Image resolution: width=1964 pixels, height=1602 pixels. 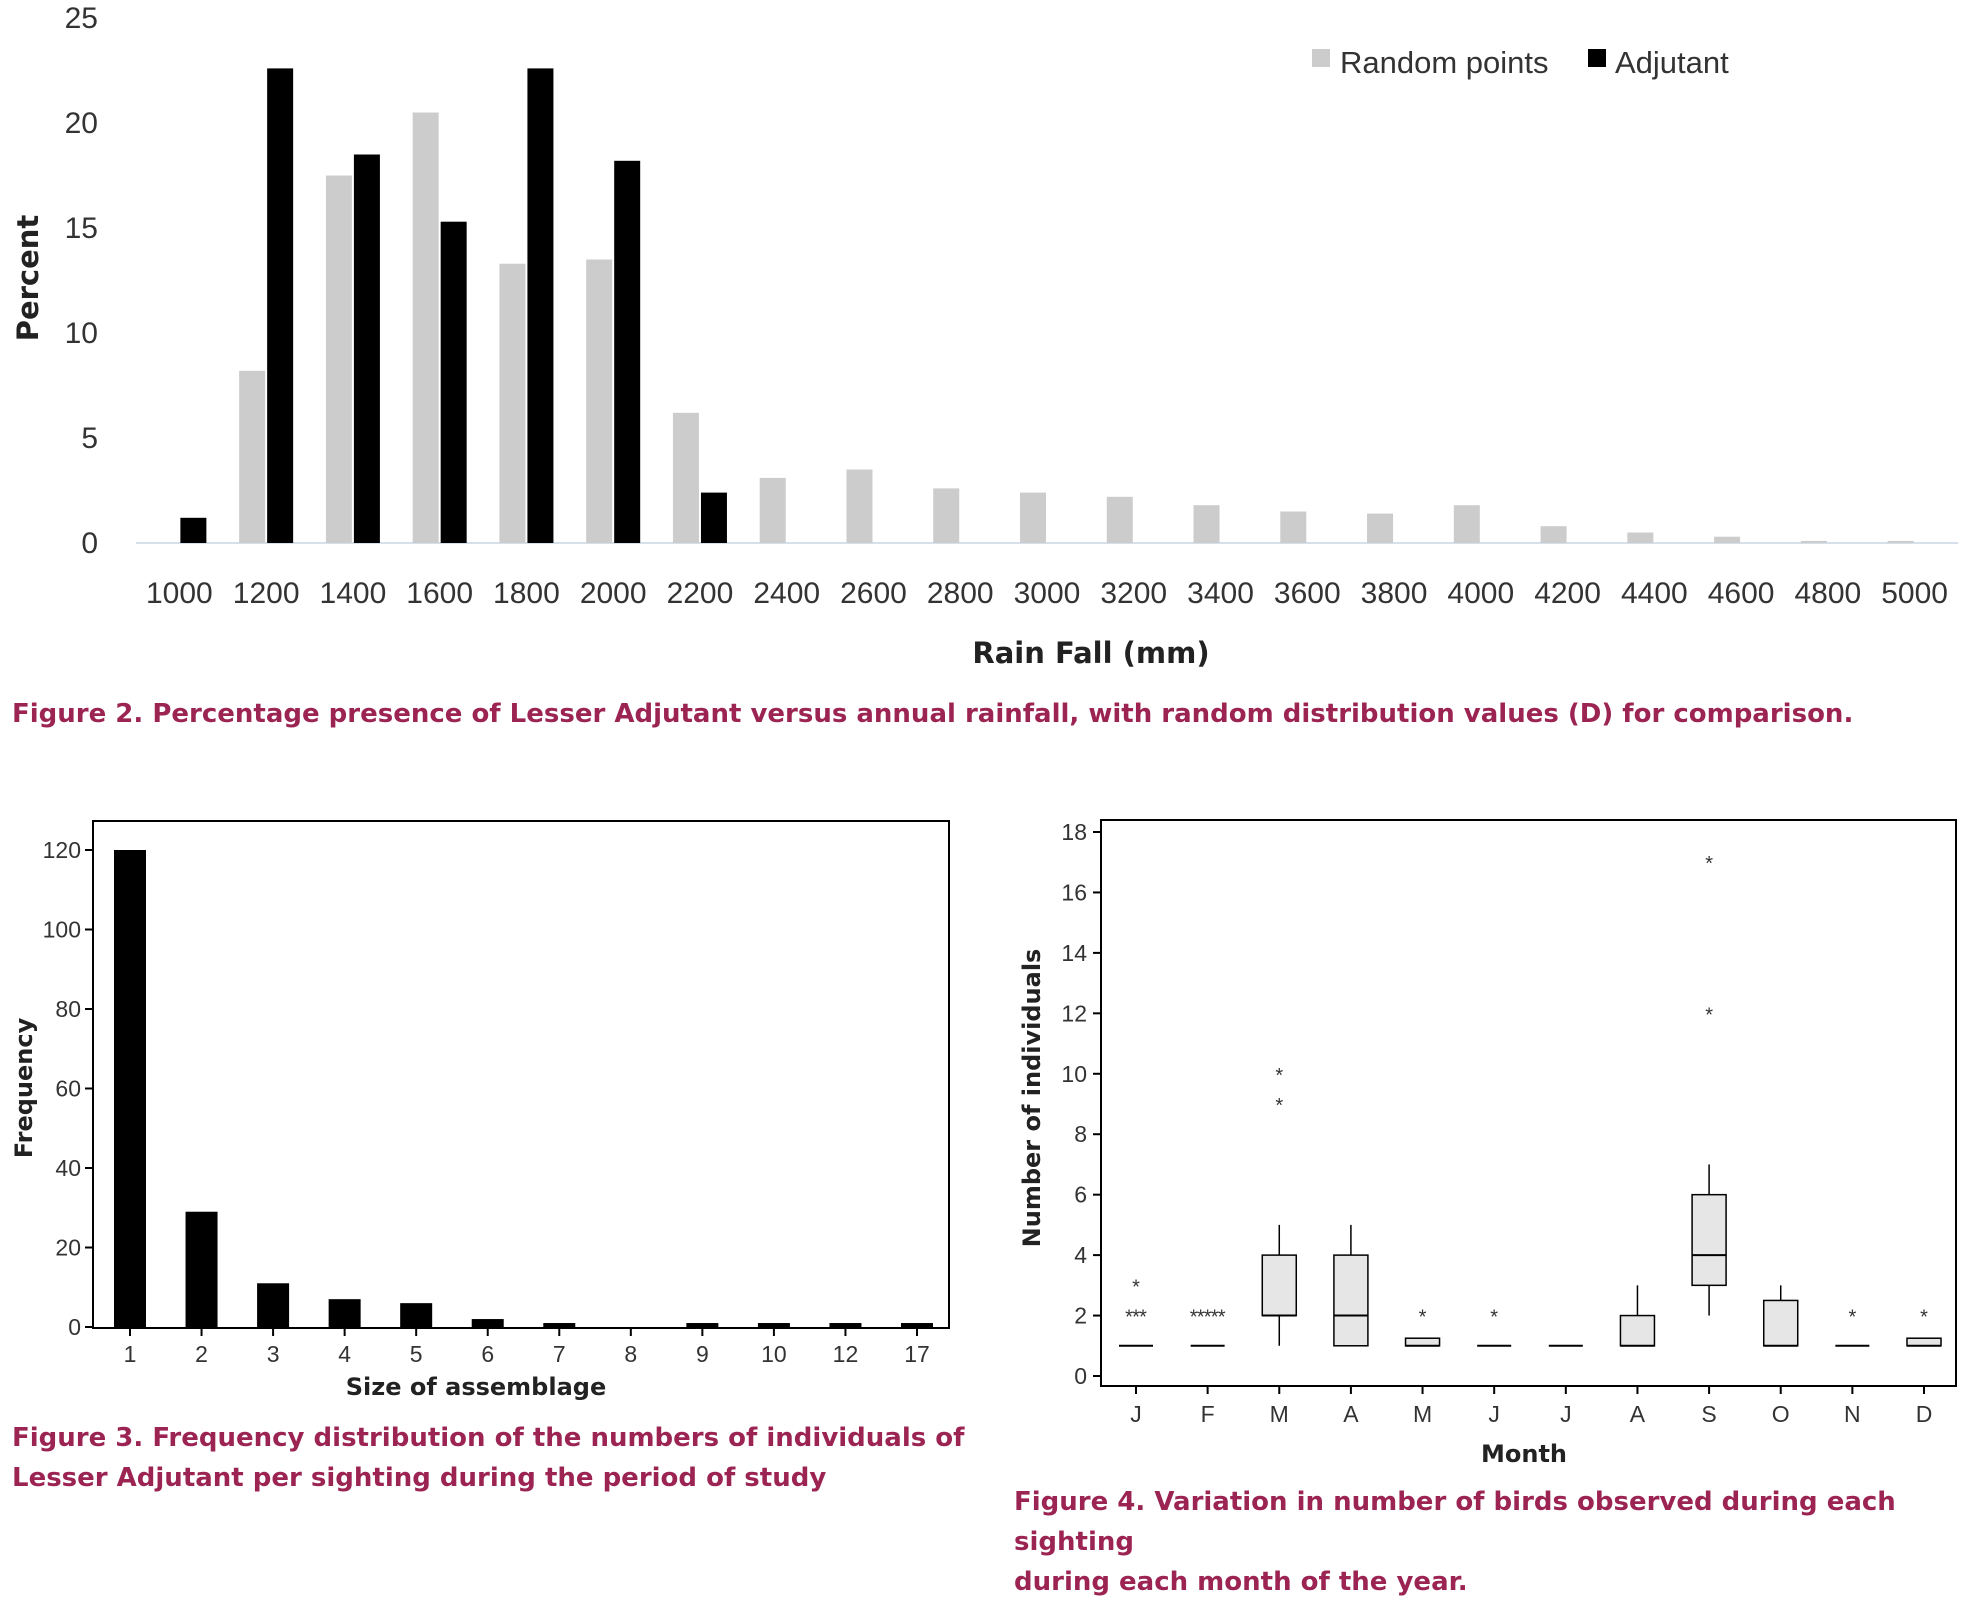 I want to click on fig4-y-tick-label: 0, so click(x=1080, y=1376).